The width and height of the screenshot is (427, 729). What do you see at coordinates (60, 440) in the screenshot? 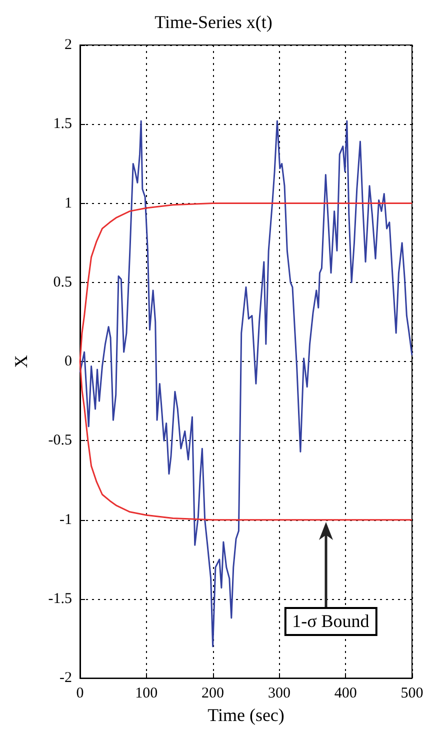
I see `y-tick-label: -0.5` at bounding box center [60, 440].